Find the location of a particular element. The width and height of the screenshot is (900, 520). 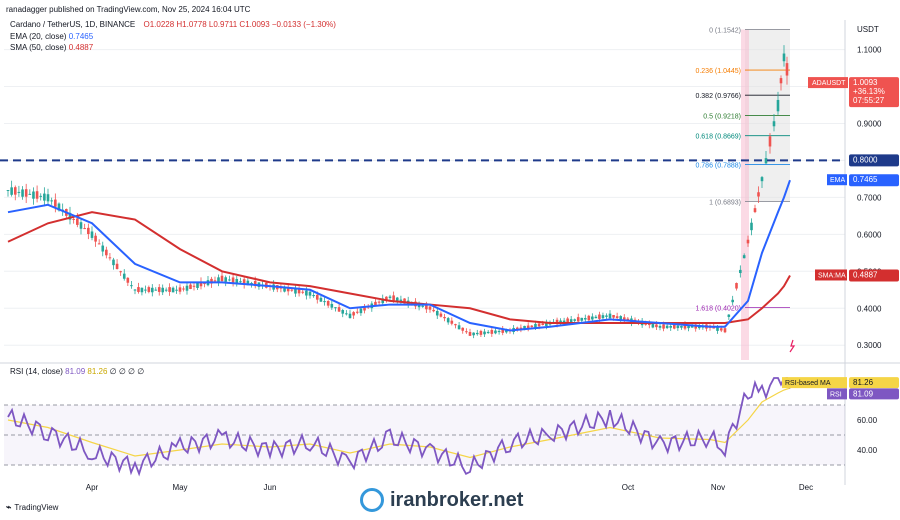

x-axis-label: Jun is located at coordinates (270, 487).